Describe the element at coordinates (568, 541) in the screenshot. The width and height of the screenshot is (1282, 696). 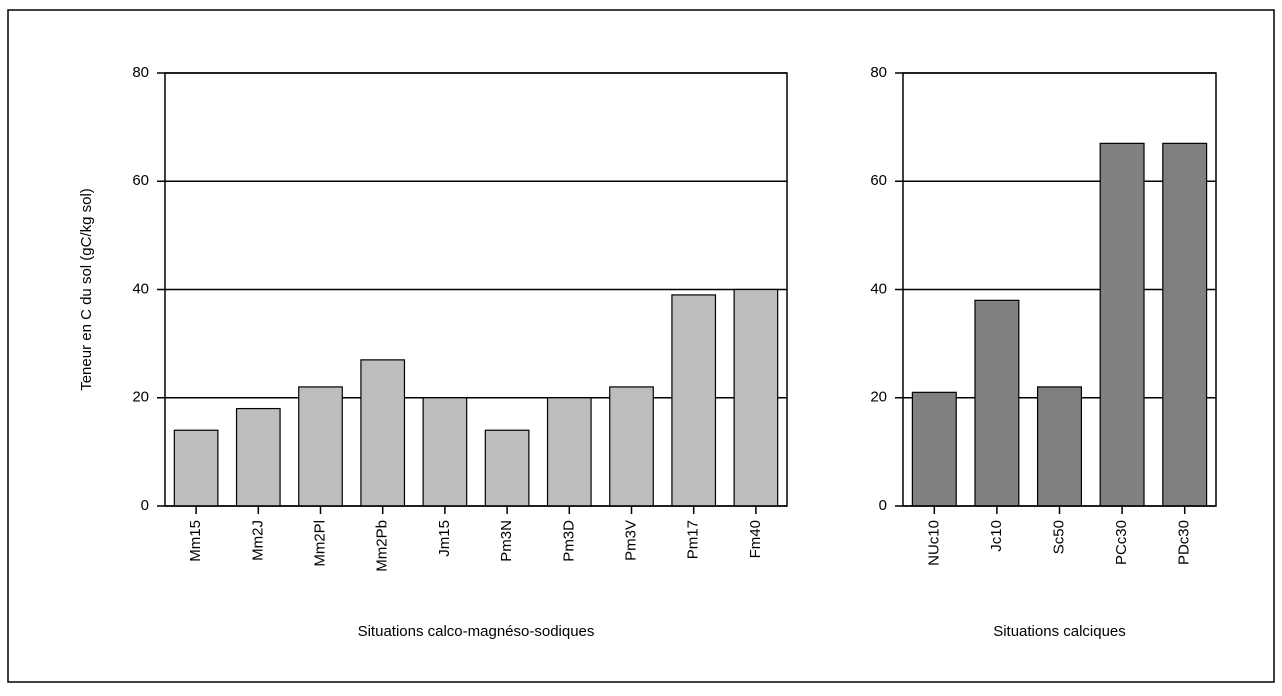
I see `x-tick-label: Pm3D` at that location.